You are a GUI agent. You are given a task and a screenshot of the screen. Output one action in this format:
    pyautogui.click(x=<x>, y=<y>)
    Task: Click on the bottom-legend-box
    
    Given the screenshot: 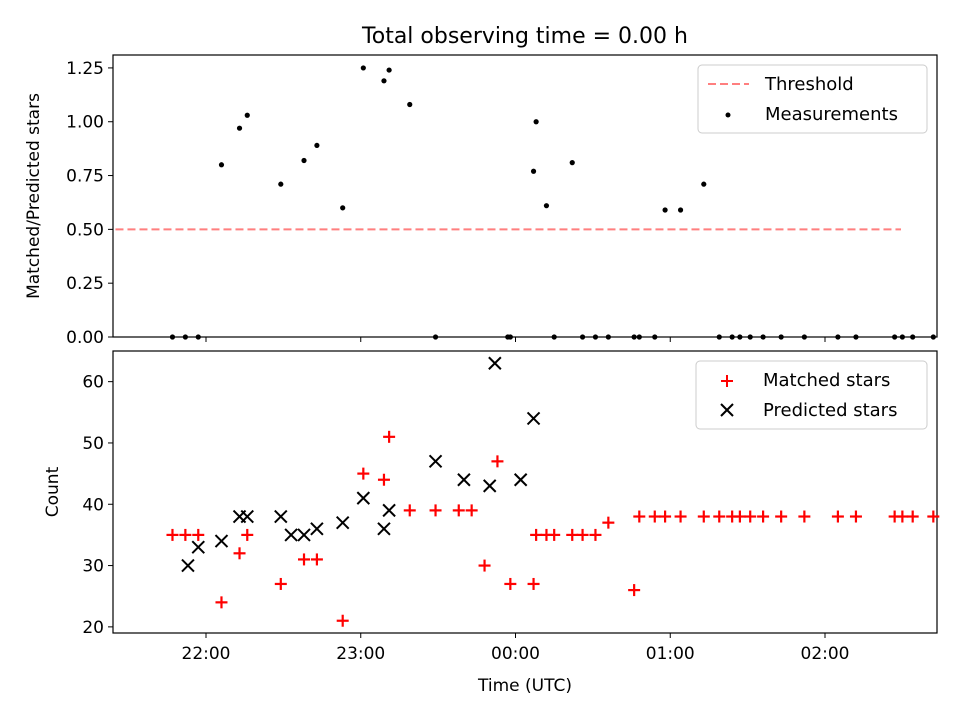 What is the action you would take?
    pyautogui.click(x=811, y=395)
    